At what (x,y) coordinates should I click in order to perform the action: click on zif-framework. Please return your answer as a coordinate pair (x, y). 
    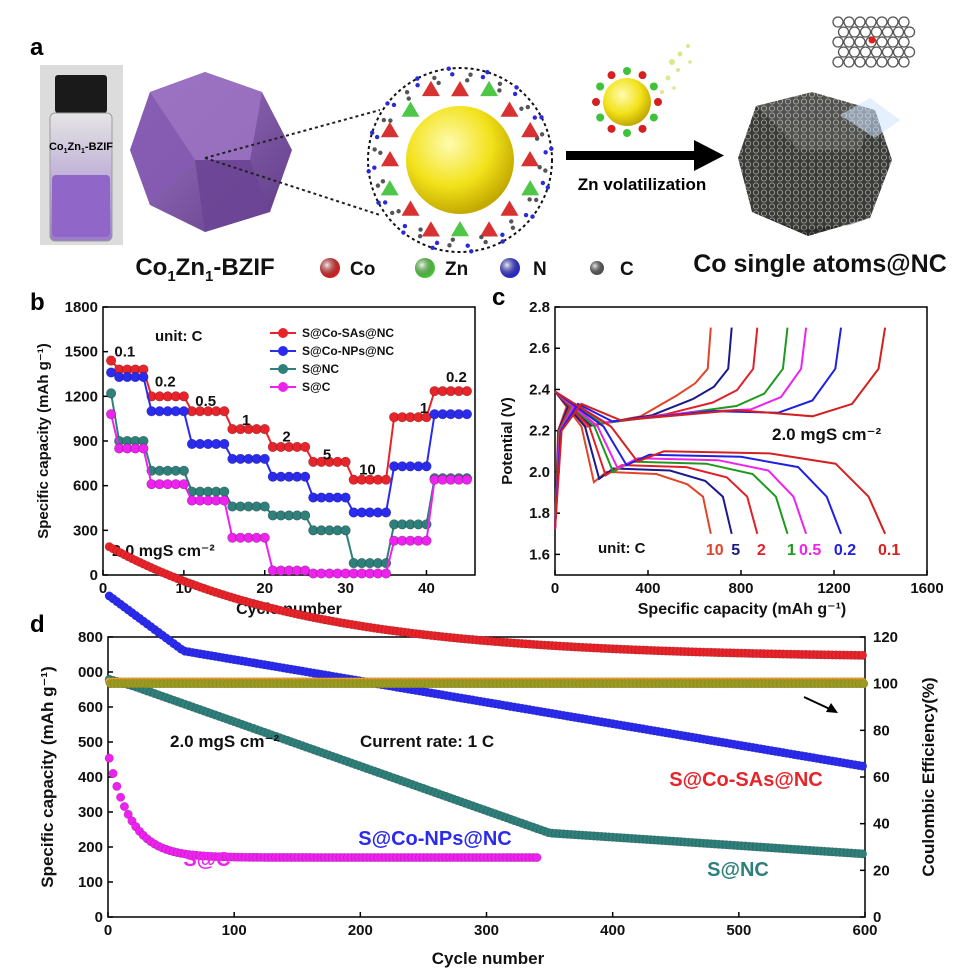
    Looking at the image, I should click on (460, 160).